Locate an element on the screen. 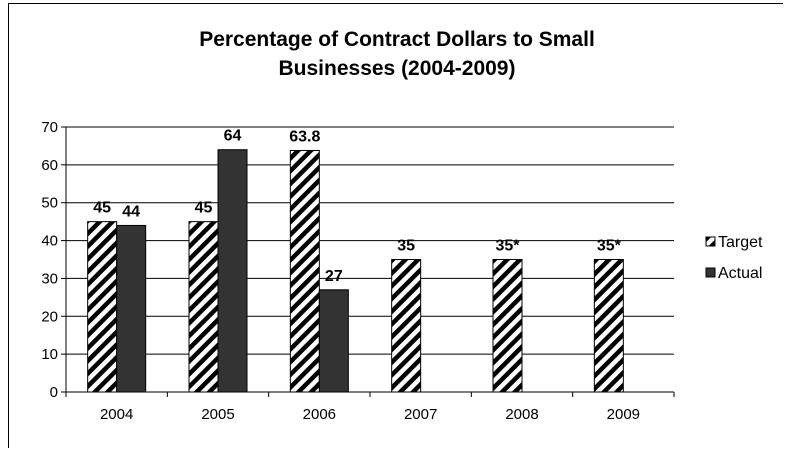 This screenshot has height=449, width=785. x-tick-label: 2005 is located at coordinates (217, 414).